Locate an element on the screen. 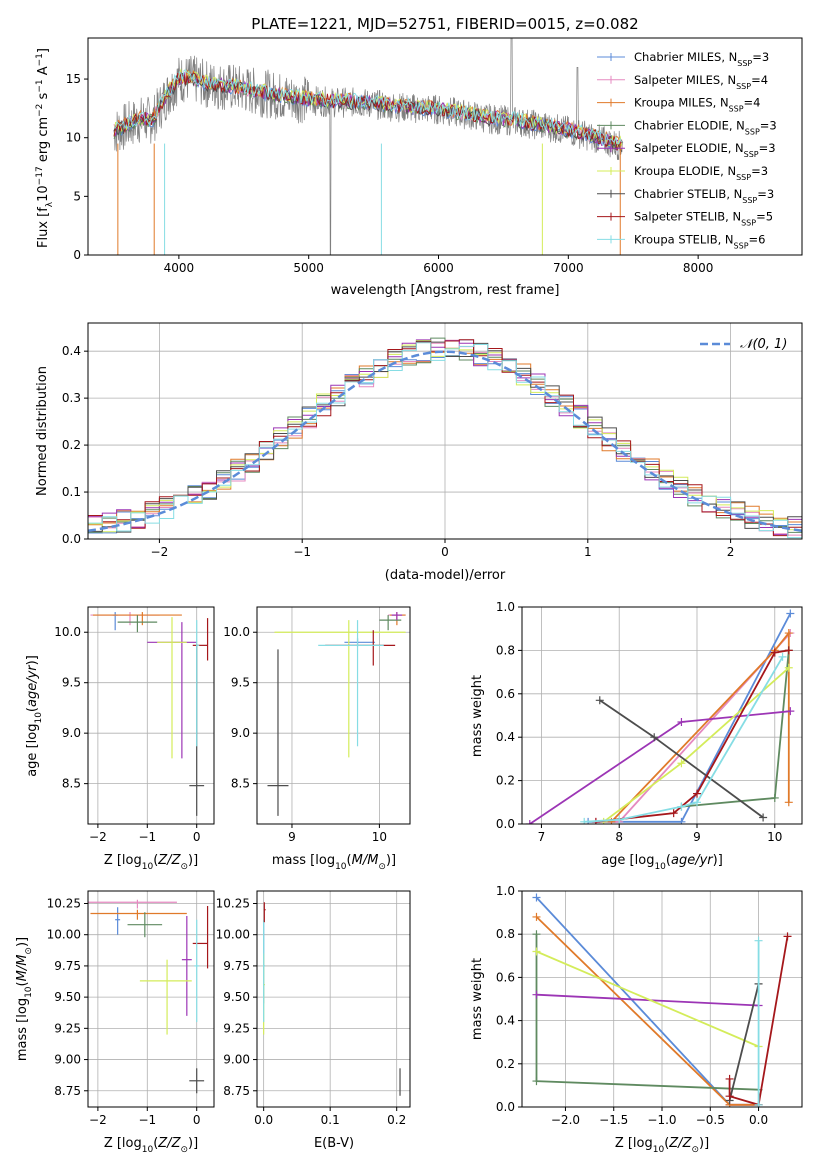 This screenshot has width=819, height=1170. y-tick-label: 10.00 is located at coordinates (64, 935).